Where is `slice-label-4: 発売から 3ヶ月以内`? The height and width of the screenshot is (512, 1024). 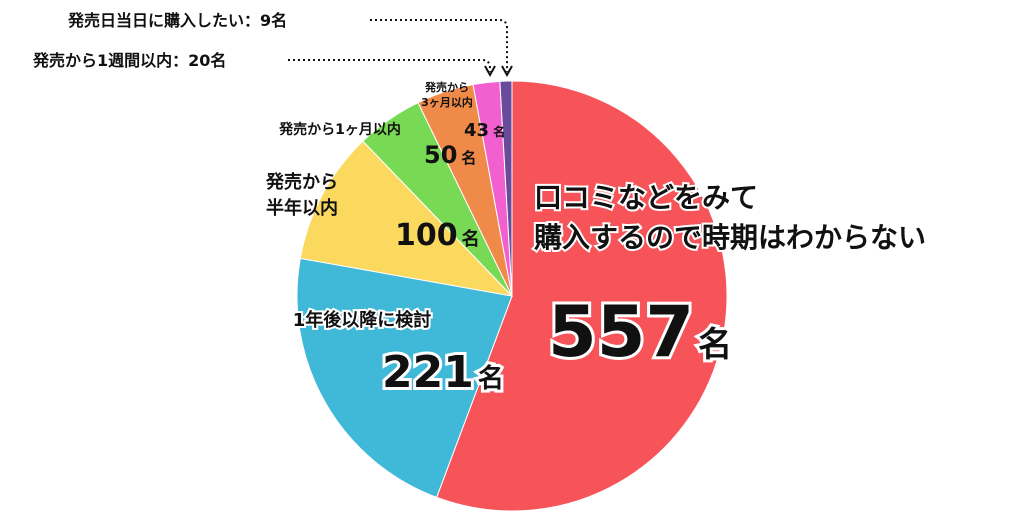 slice-label-4: 発売から 3ヶ月以内 is located at coordinates (447, 94).